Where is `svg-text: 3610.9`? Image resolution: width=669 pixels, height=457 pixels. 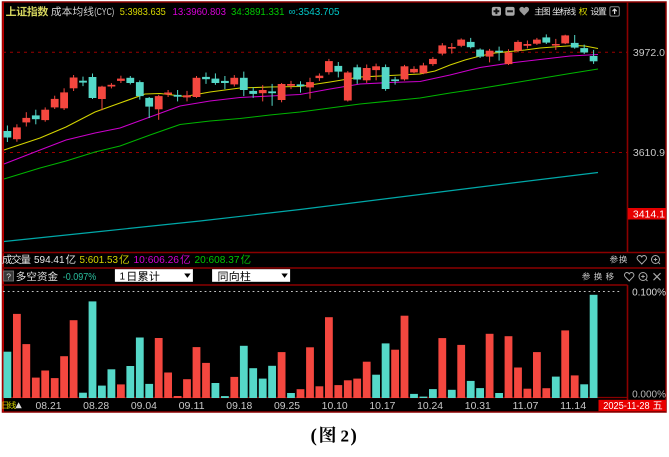 svg-text: 3610.9 is located at coordinates (649, 153).